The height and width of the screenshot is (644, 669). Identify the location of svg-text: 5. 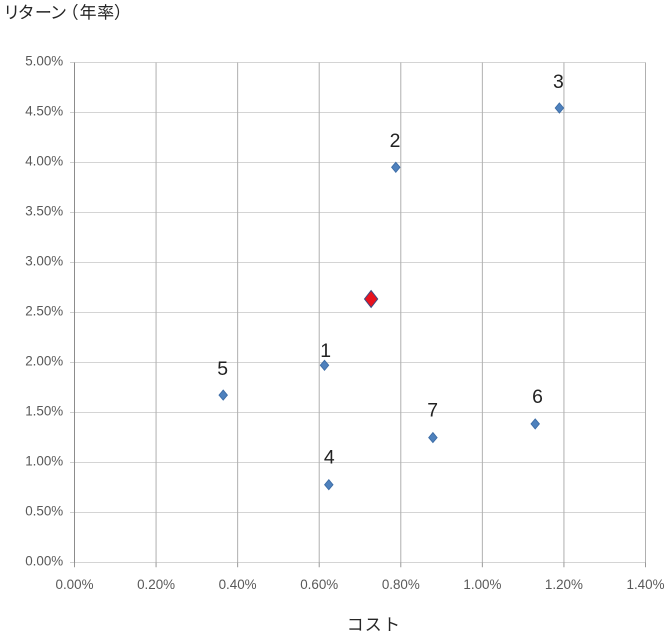
(222, 369).